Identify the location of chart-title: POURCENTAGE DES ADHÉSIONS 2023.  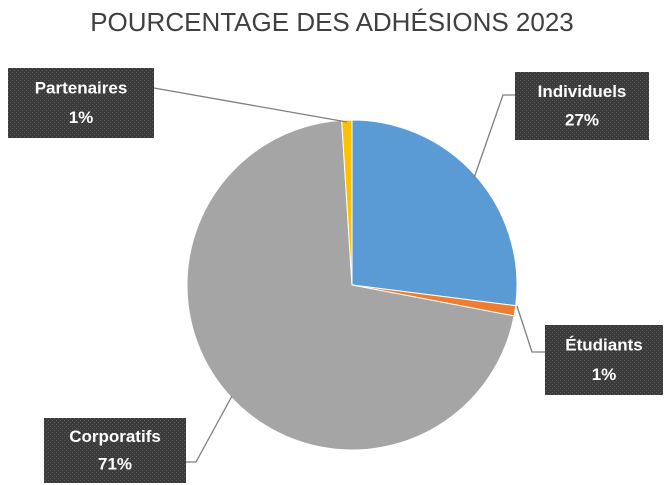
(332, 22).